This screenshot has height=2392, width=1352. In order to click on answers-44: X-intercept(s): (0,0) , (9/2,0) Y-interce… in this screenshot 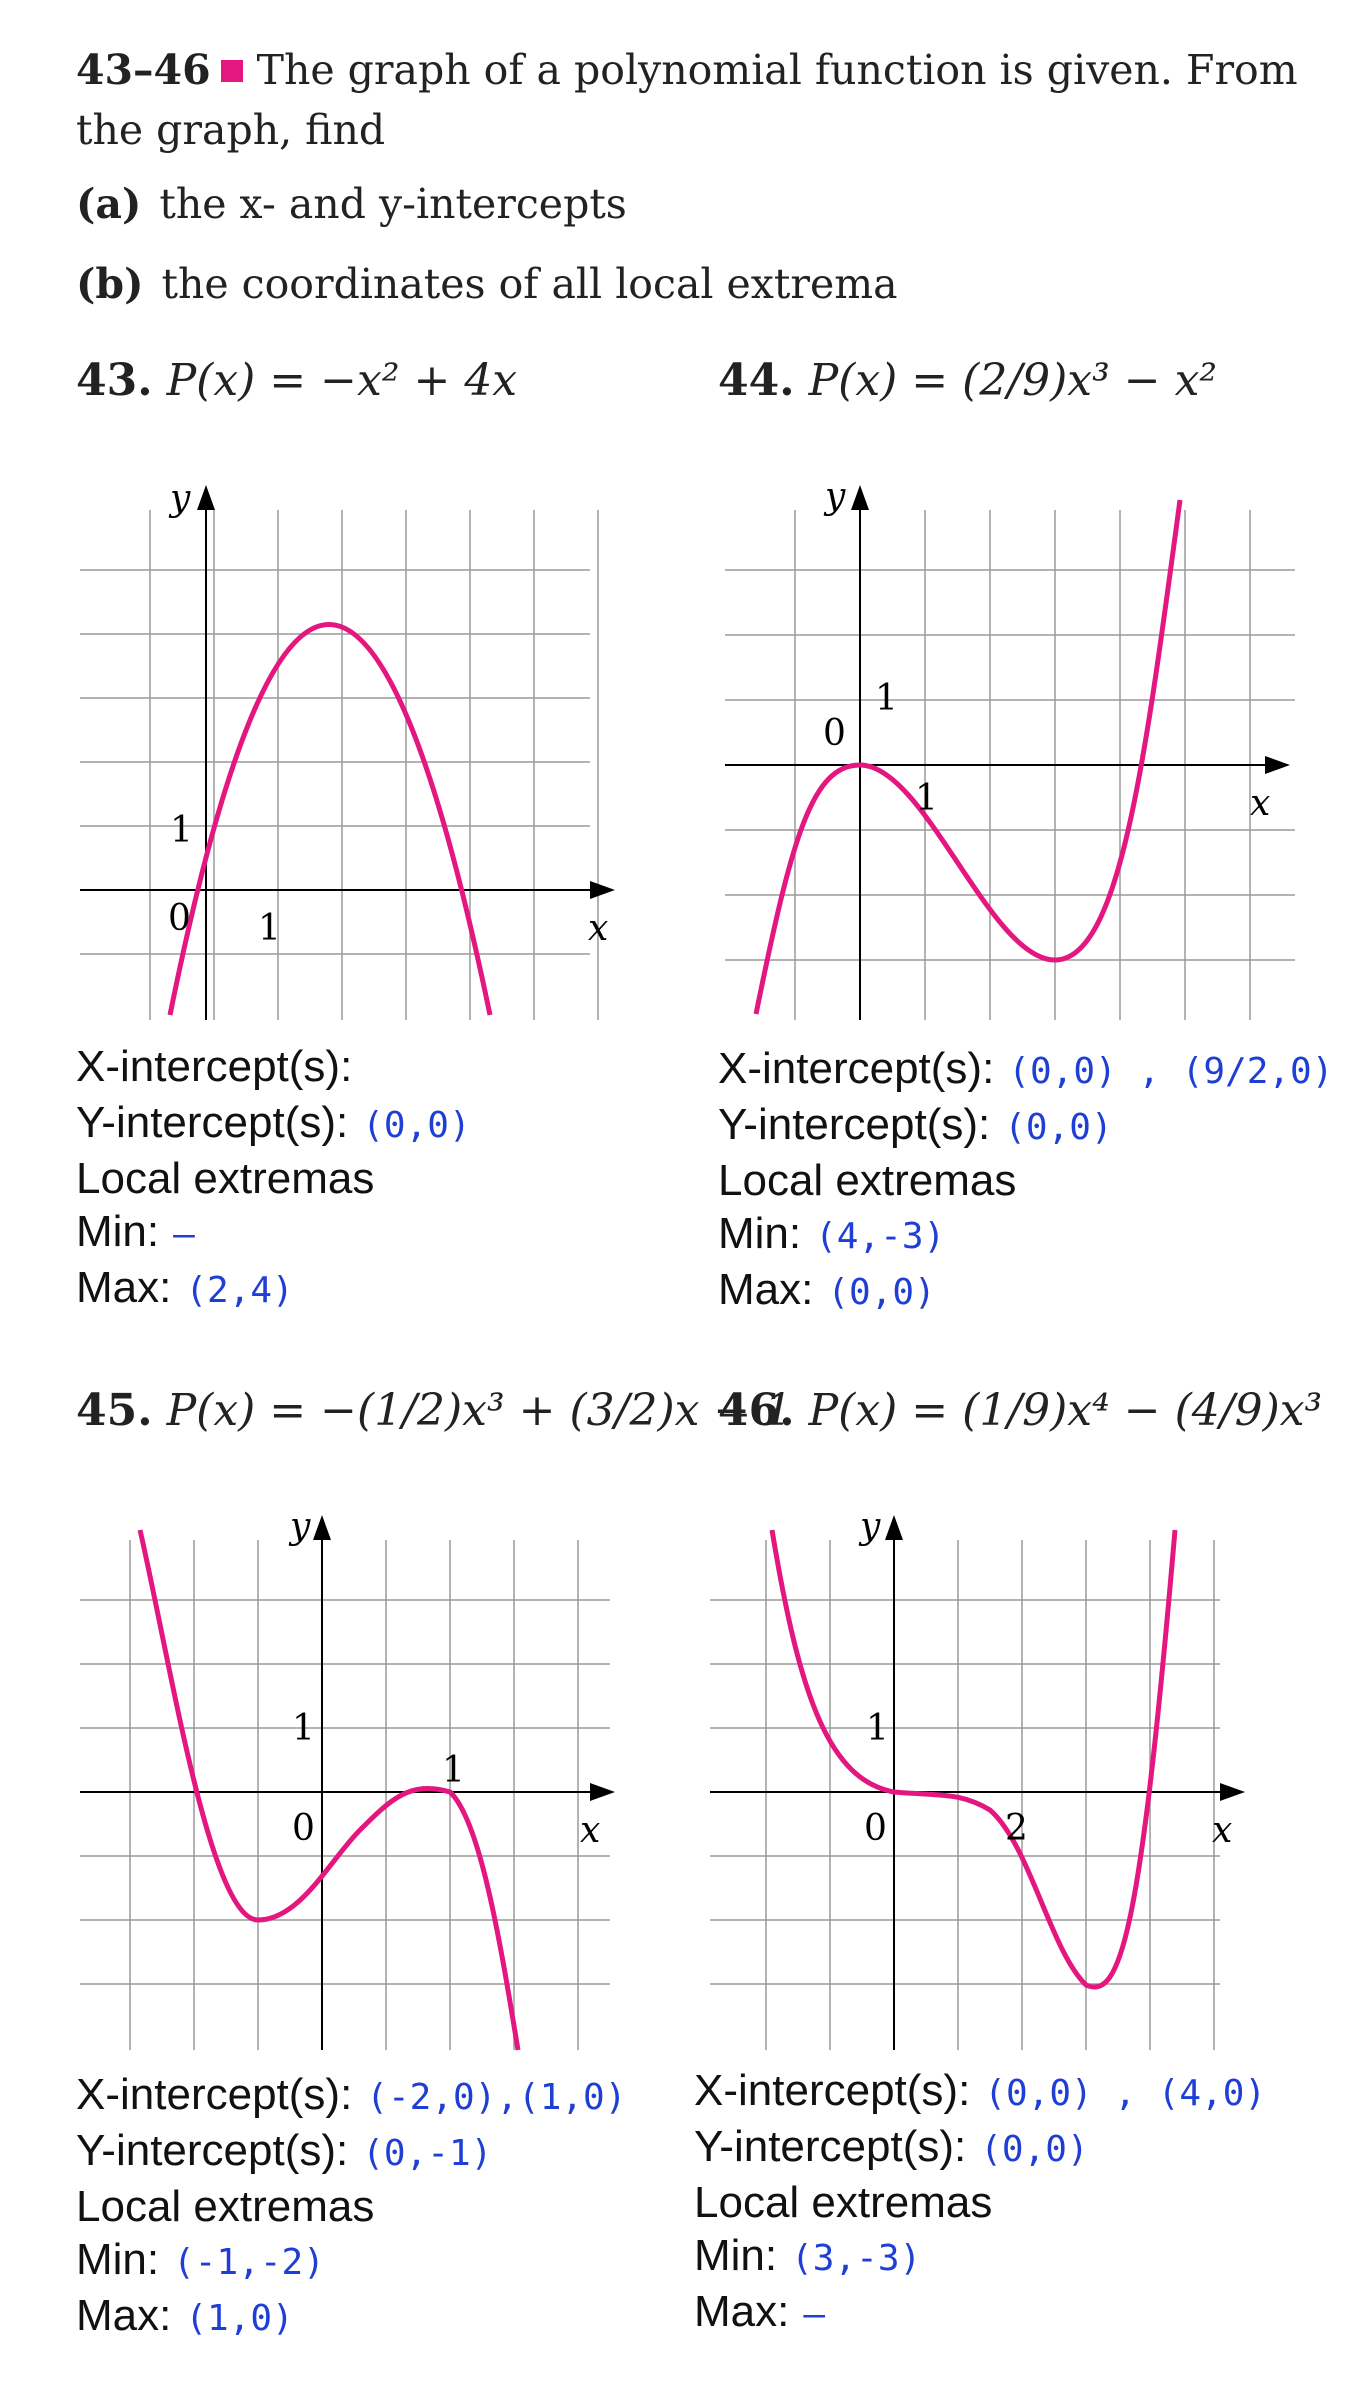, I will do `click(1025, 1180)`.